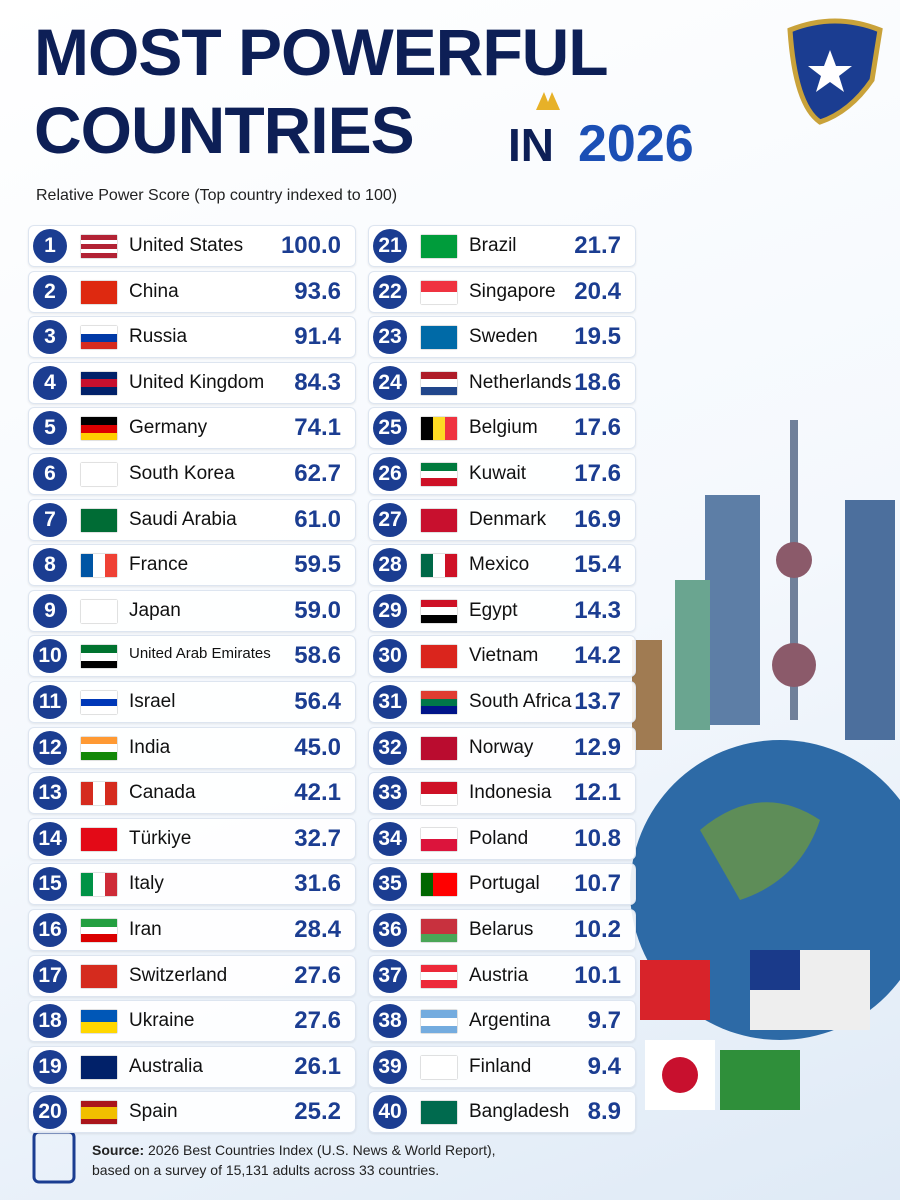  I want to click on power-score: 21.7, so click(597, 245).